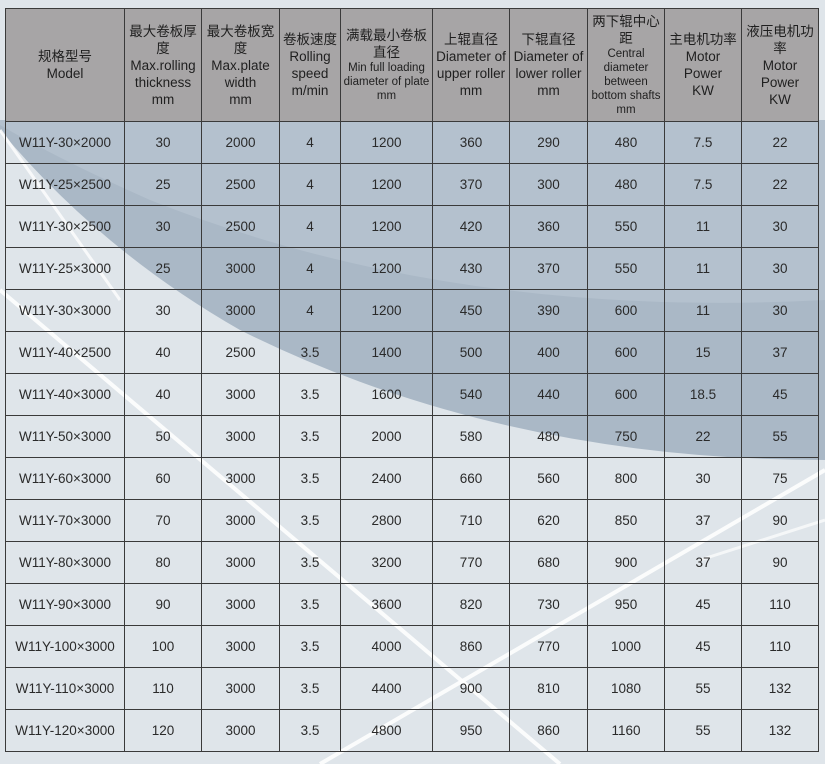 The width and height of the screenshot is (825, 764). Describe the element at coordinates (163, 436) in the screenshot. I see `table-cell: 50` at that location.